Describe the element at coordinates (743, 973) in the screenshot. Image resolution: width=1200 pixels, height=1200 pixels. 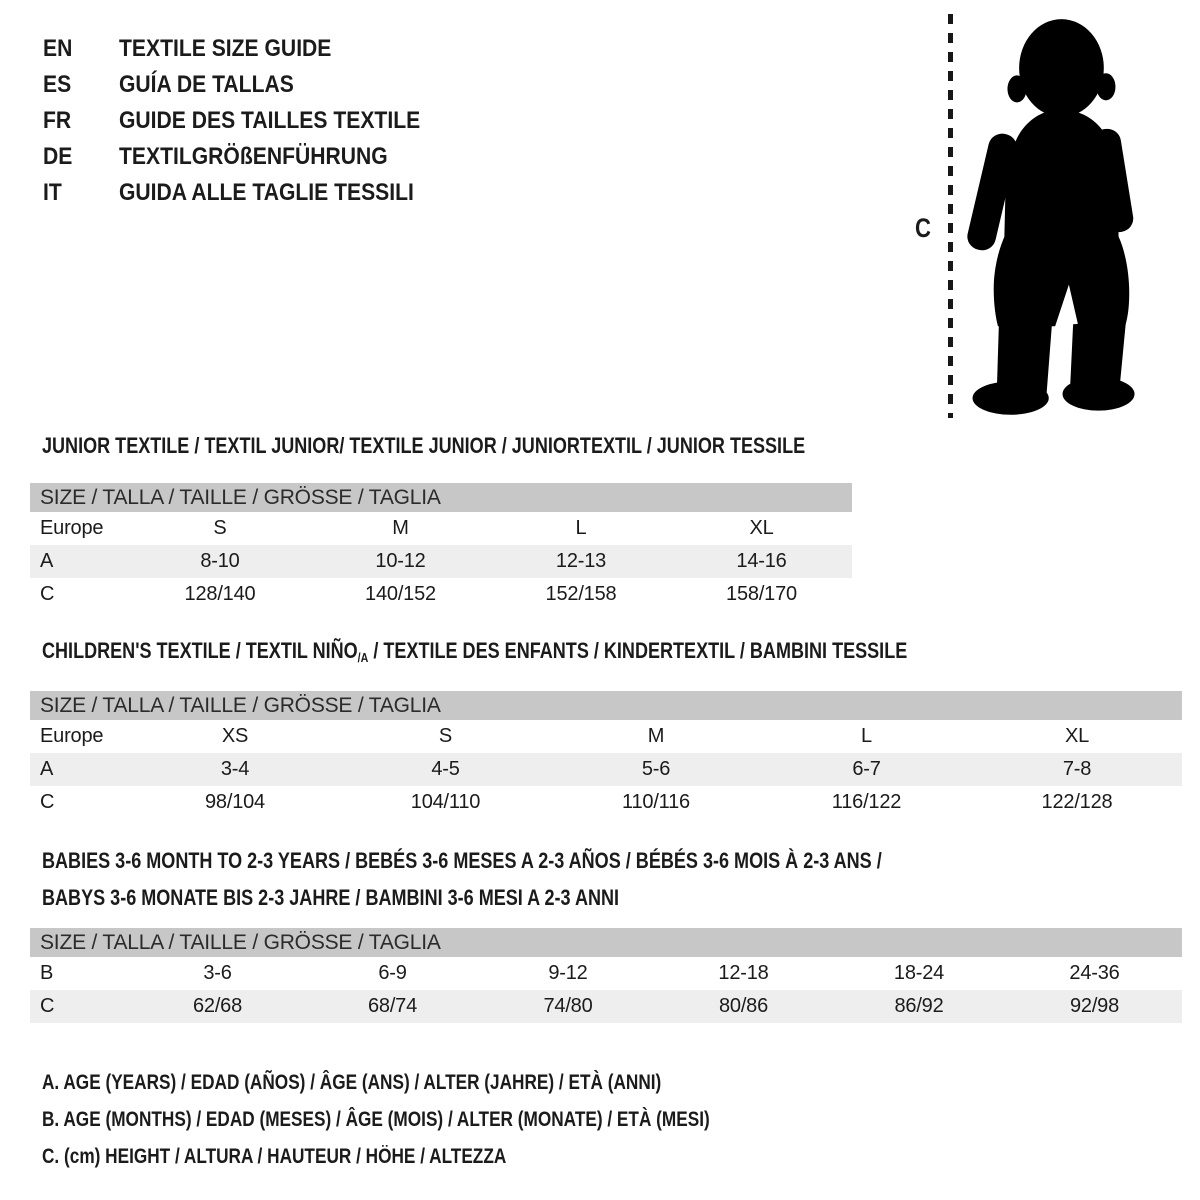
I see `table-cell: 12-18` at that location.